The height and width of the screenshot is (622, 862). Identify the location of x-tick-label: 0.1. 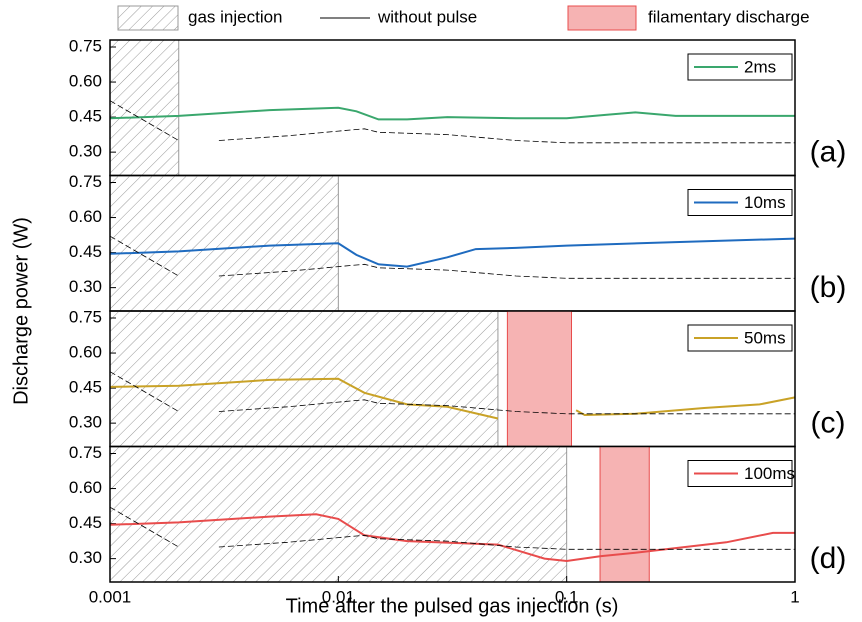
(567, 596).